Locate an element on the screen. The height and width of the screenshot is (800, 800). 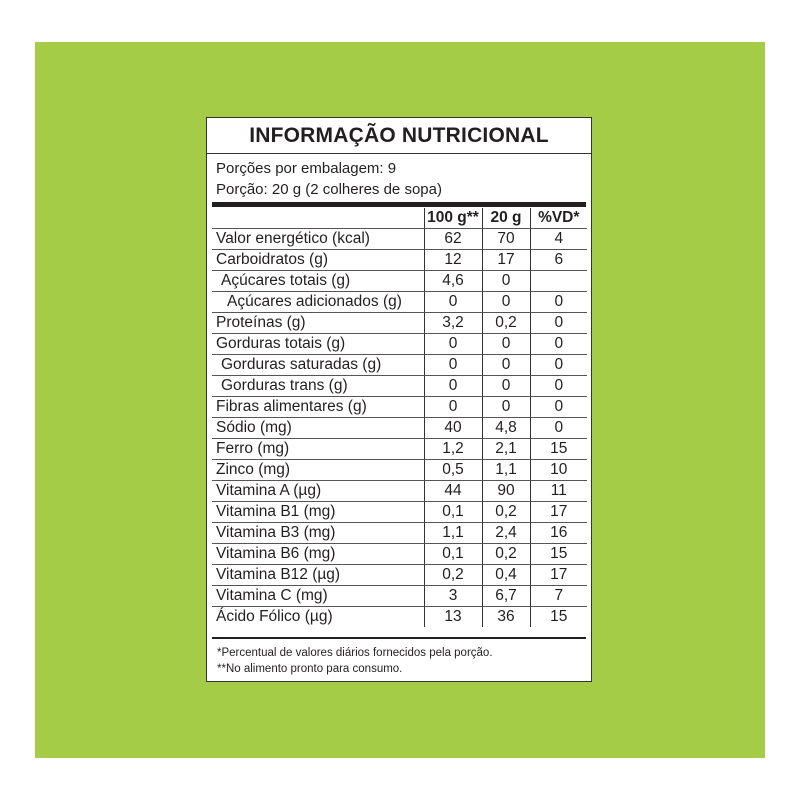
table-row: Carboidratos (g) 12 17 6 is located at coordinates (399, 260).